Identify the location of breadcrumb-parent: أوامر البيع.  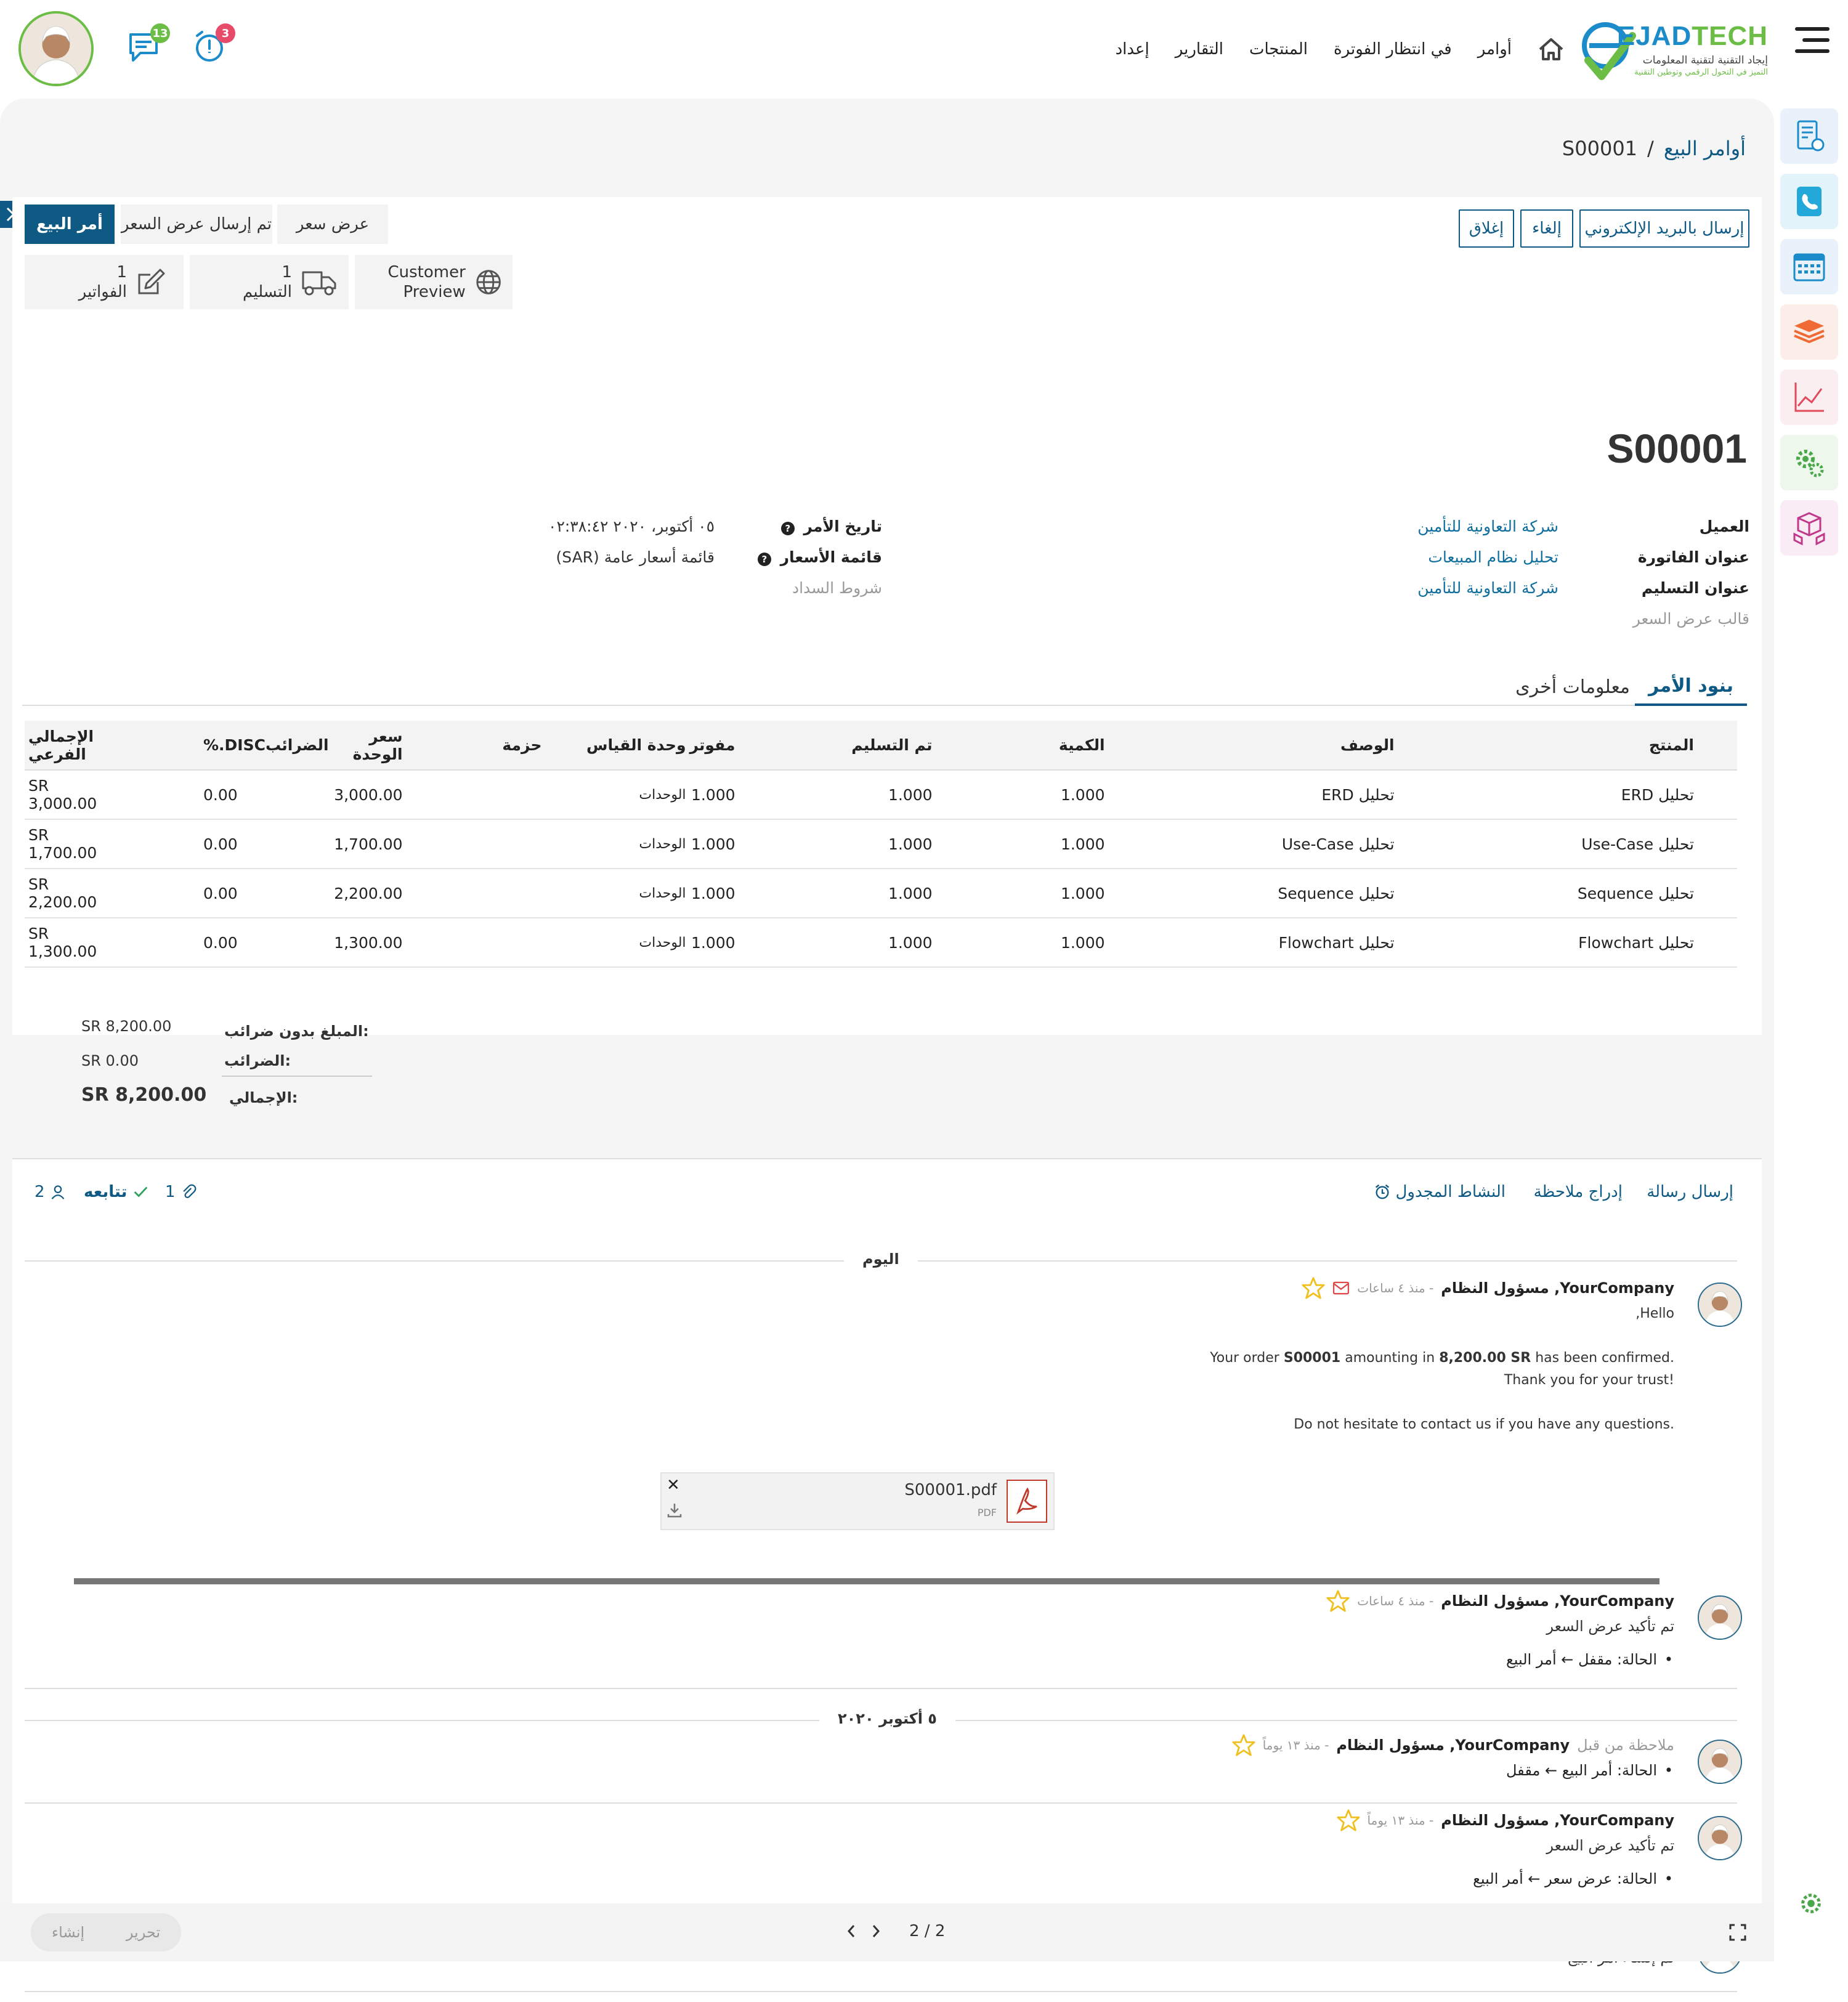
(1704, 148).